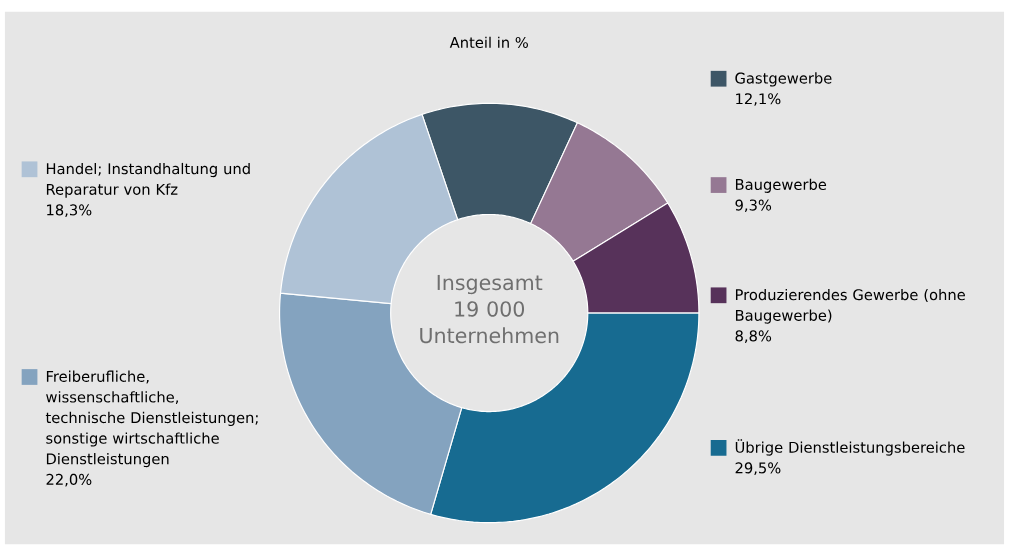 Image resolution: width=1020 pixels, height=552 pixels. I want to click on legend-label: Baugewerbe, so click(781, 185).